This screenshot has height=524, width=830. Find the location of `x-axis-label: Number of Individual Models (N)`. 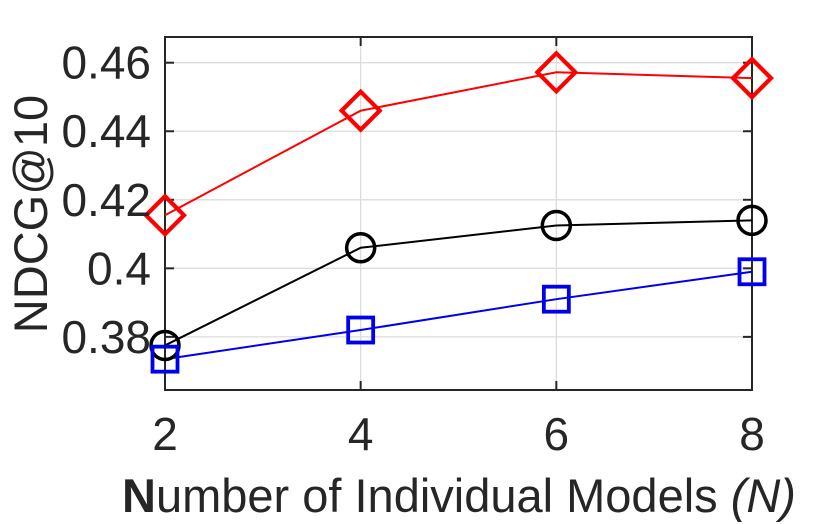

x-axis-label: Number of Individual Models (N) is located at coordinates (459, 495).